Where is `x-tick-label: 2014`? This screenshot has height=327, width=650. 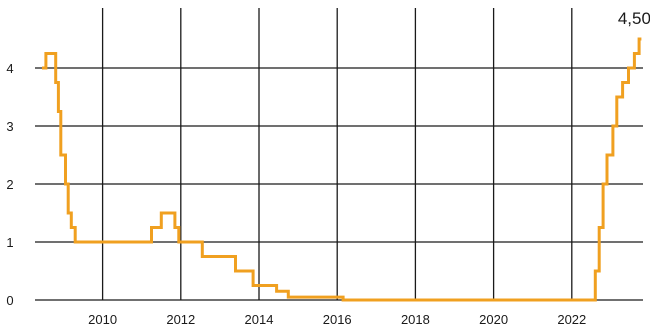
x-tick-label: 2014 is located at coordinates (259, 319).